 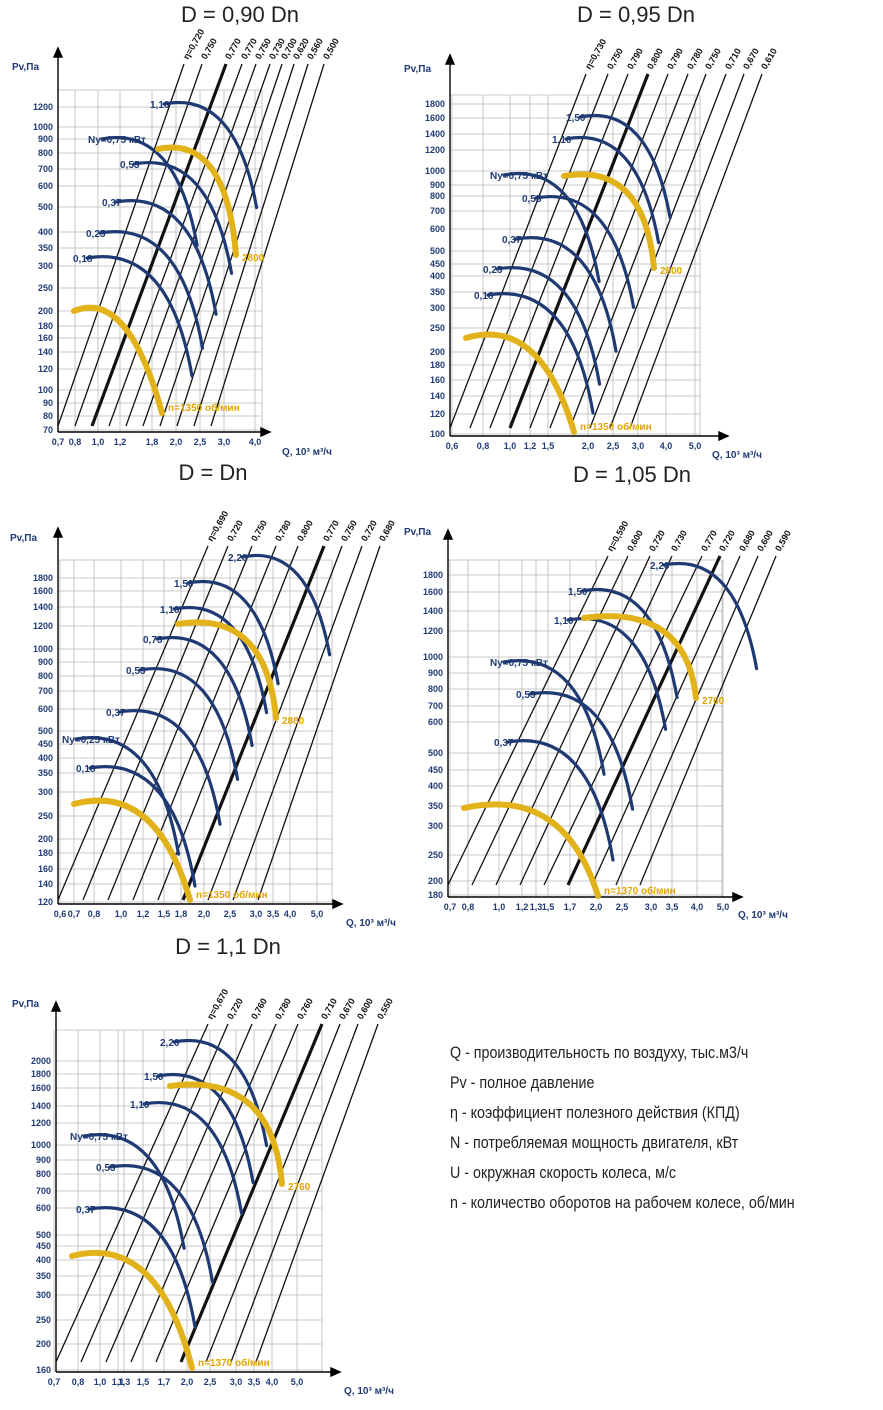 I want to click on power-label: 2,20, so click(x=660, y=566).